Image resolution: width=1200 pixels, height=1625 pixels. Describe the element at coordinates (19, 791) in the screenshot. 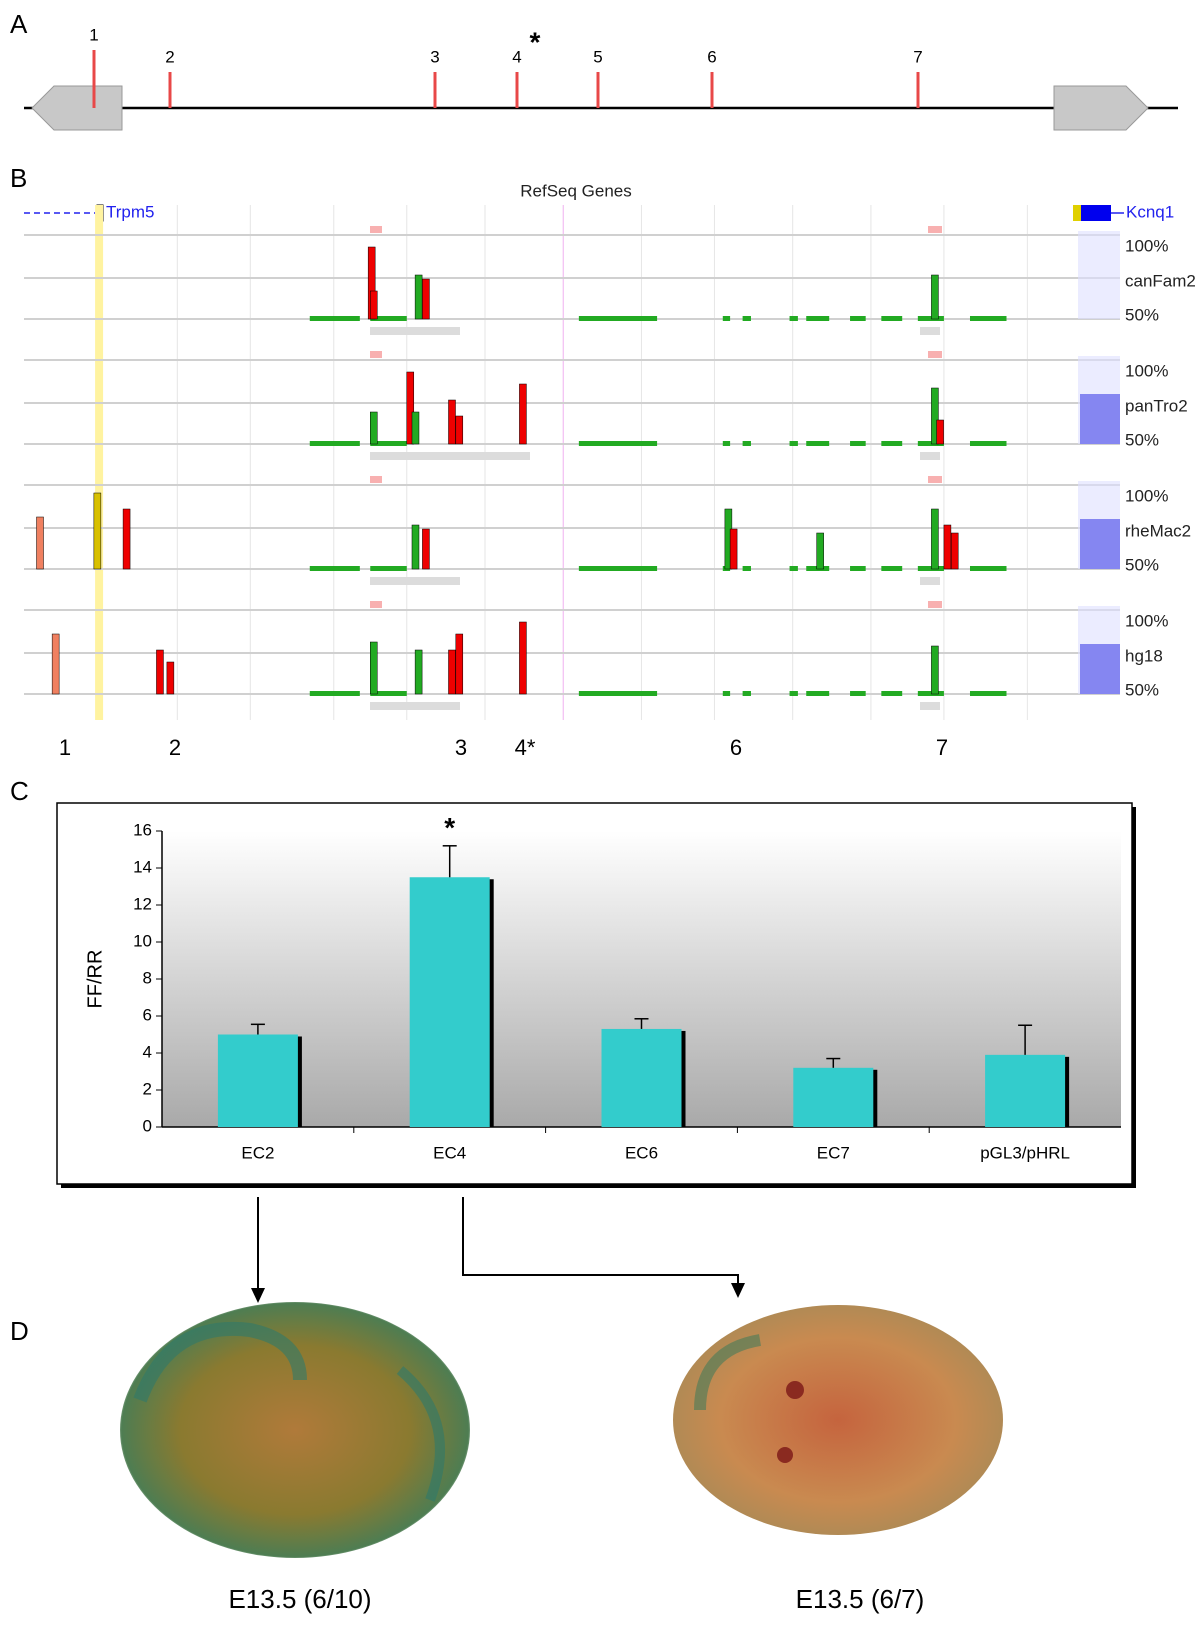

I see `panel-label: C` at that location.